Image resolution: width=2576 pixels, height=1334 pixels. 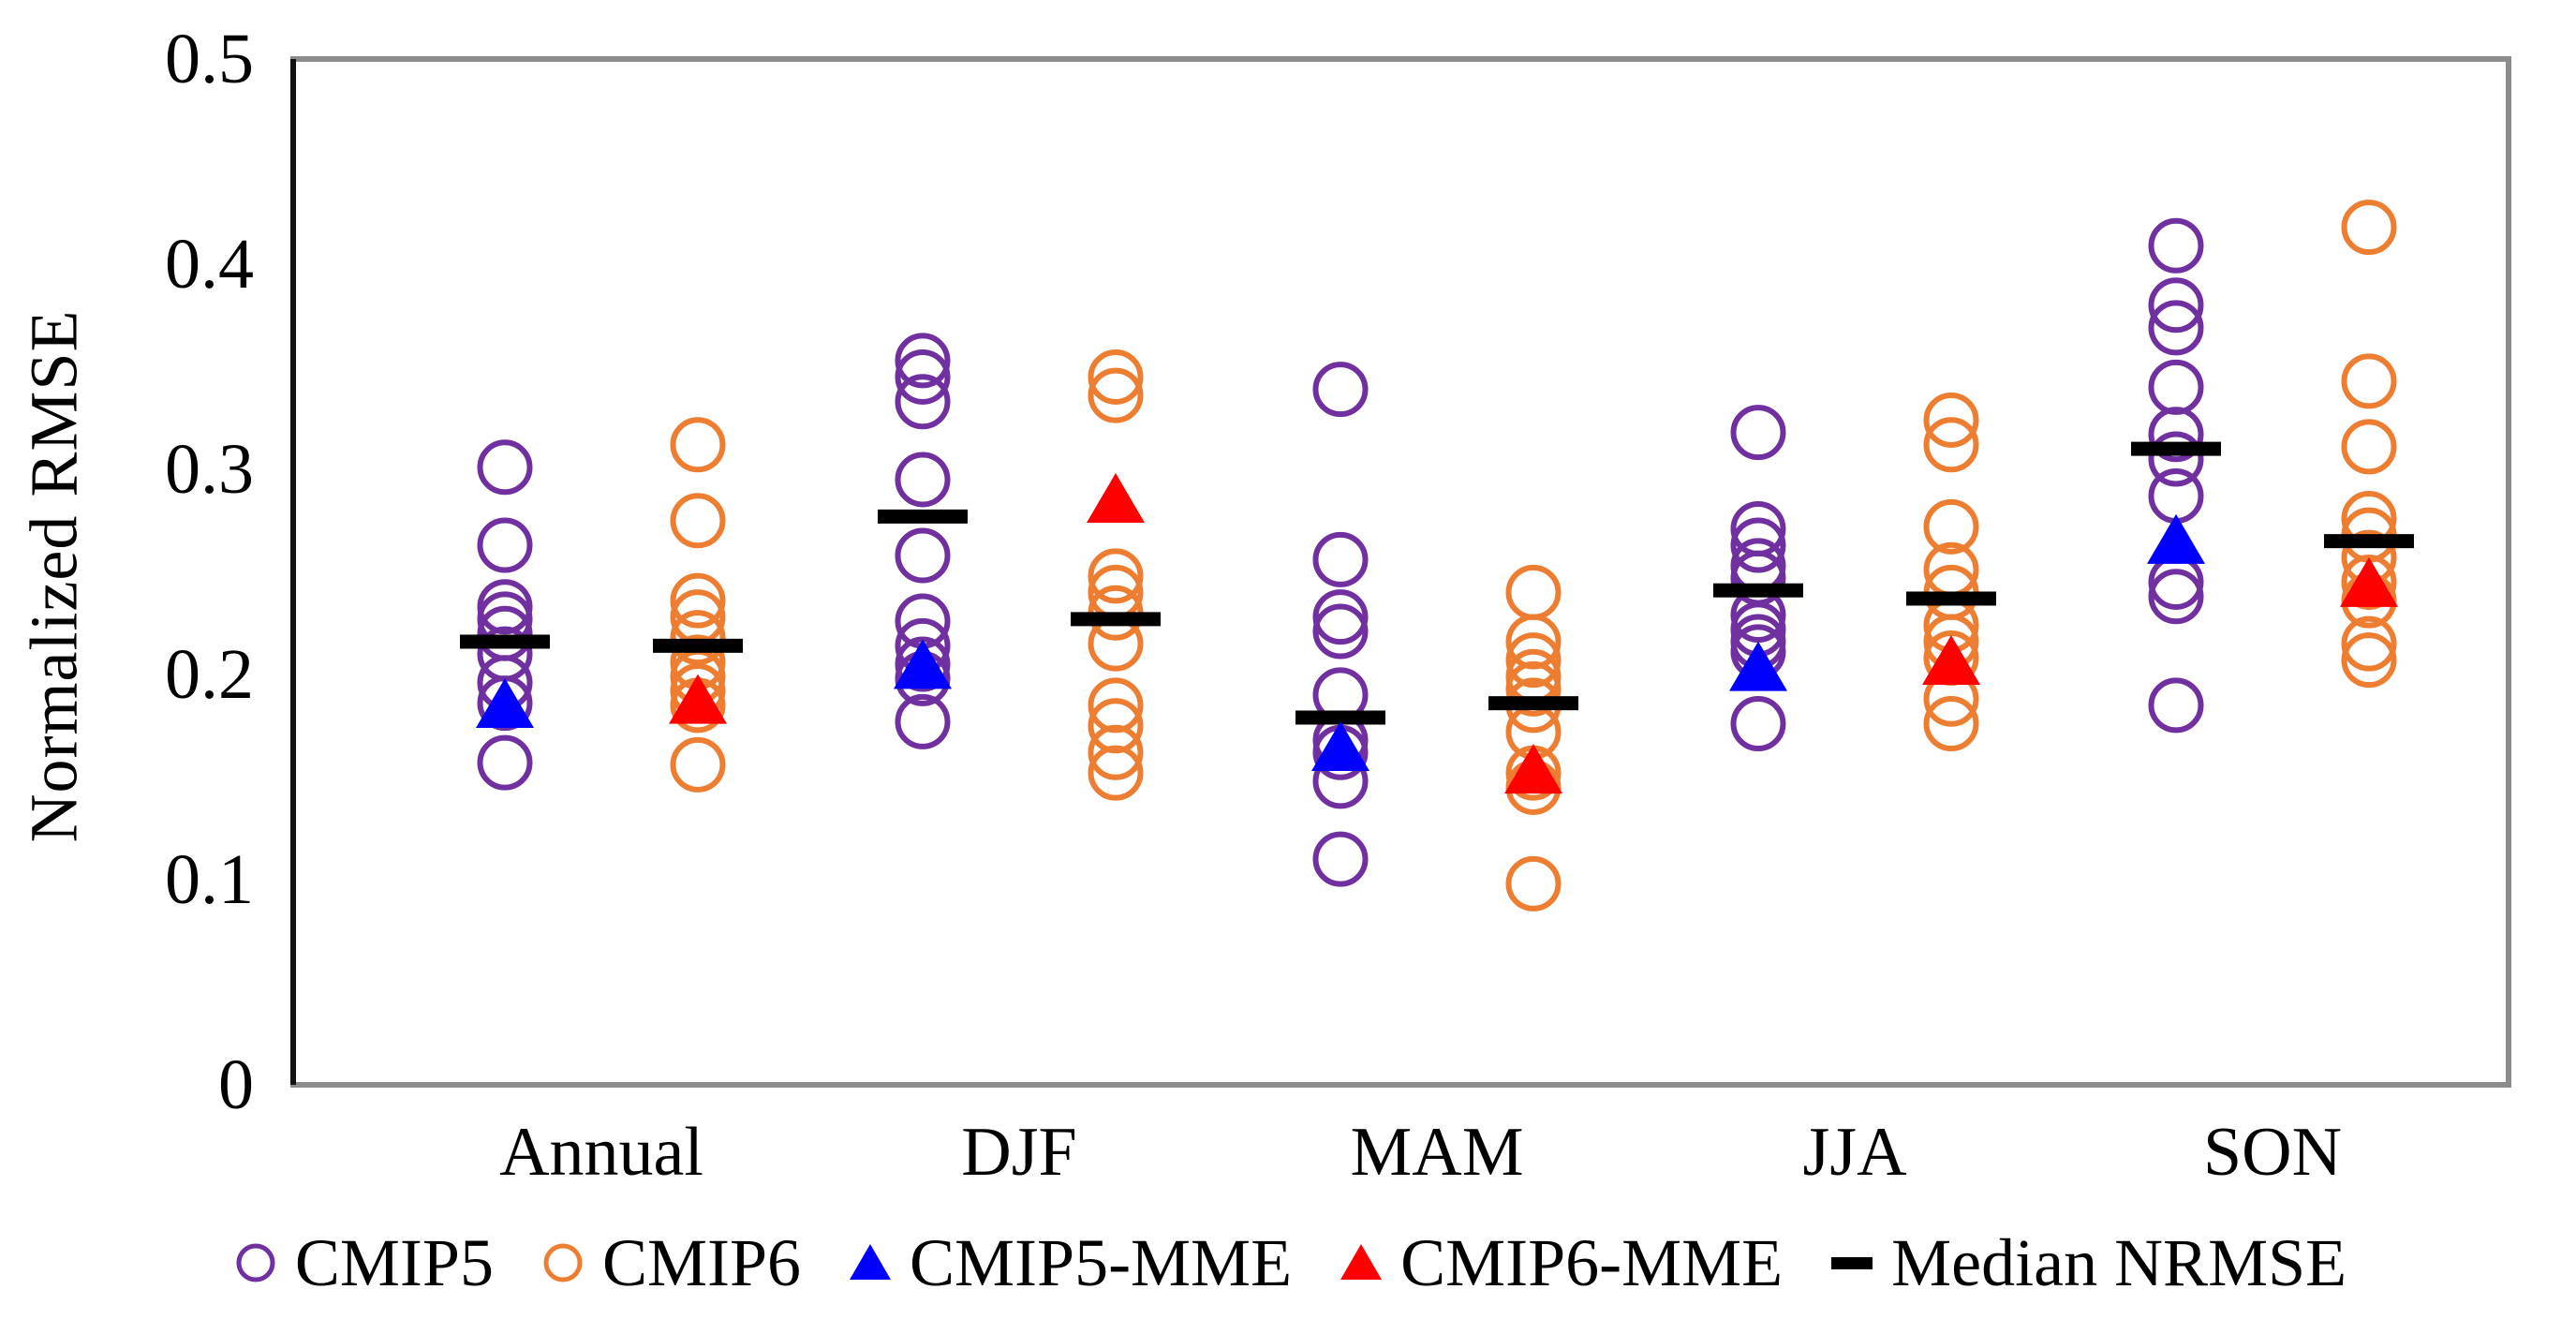 What do you see at coordinates (2272, 1152) in the screenshot?
I see `x-tick-label: SON` at bounding box center [2272, 1152].